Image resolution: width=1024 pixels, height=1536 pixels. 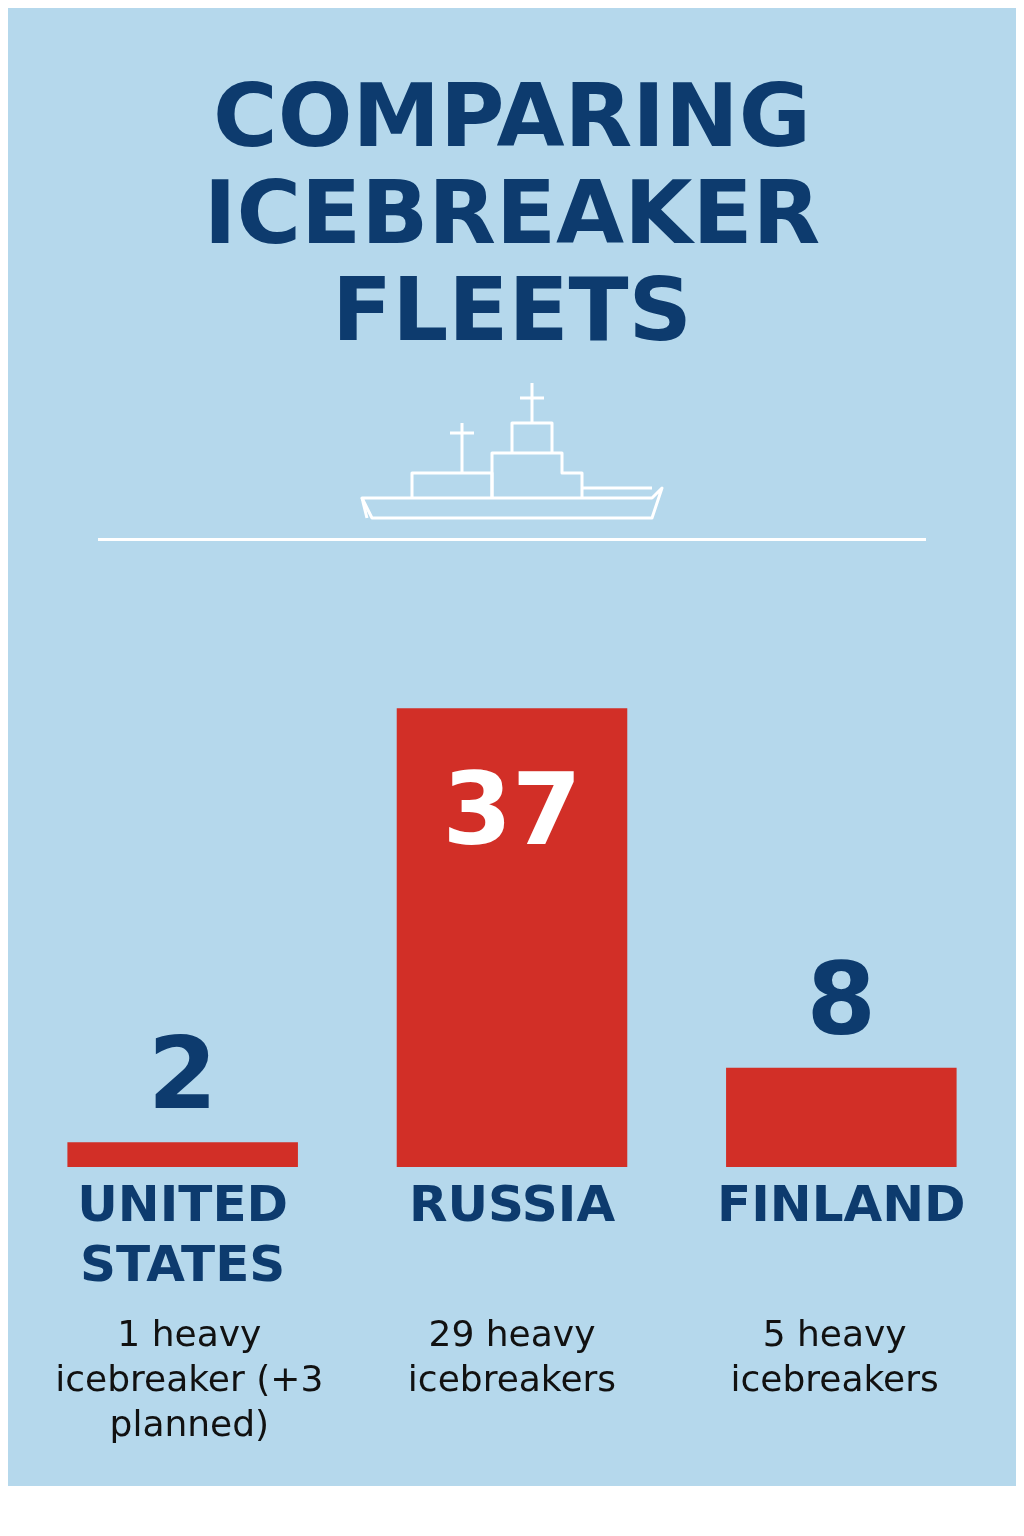 What do you see at coordinates (512, 1357) in the screenshot?
I see `text: 29 heavy icebreakers` at bounding box center [512, 1357].